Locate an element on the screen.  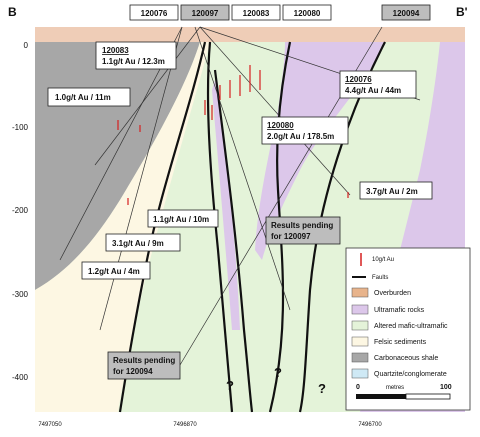
depth-label: -400 is located at coordinates (20, 377).